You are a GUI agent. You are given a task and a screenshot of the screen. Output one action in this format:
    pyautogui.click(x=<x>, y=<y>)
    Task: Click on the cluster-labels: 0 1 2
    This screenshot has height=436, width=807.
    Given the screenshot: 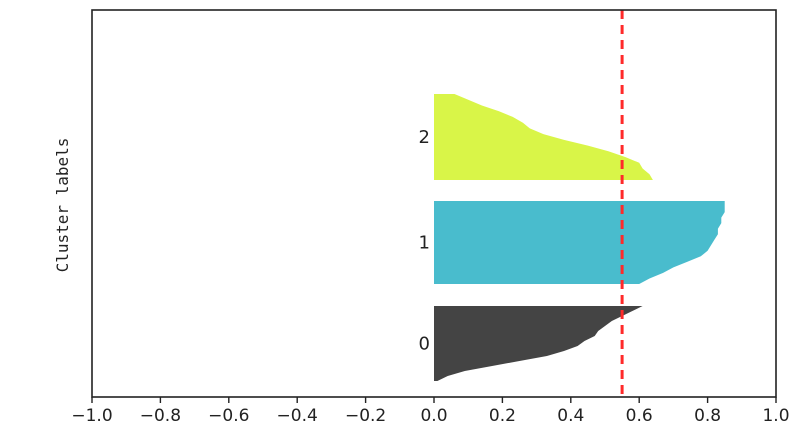 What is the action you would take?
    pyautogui.click(x=424, y=241)
    